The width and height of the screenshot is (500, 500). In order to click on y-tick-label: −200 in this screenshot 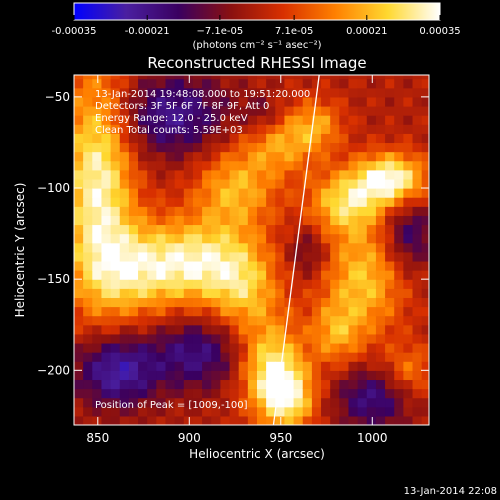, I will do `click(53, 370)`.